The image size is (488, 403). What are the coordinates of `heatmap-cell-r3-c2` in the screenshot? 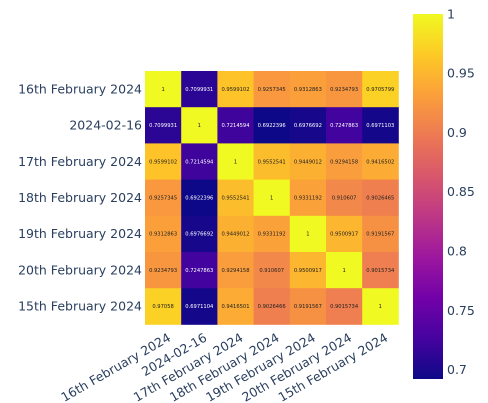 It's located at (235, 198).